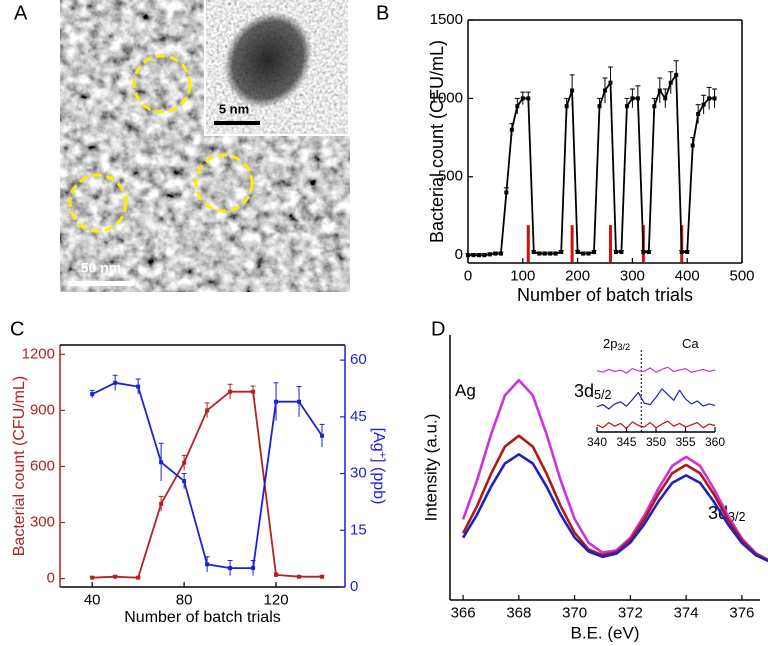 The height and width of the screenshot is (646, 768). I want to click on x-tick-label: 120, so click(276, 599).